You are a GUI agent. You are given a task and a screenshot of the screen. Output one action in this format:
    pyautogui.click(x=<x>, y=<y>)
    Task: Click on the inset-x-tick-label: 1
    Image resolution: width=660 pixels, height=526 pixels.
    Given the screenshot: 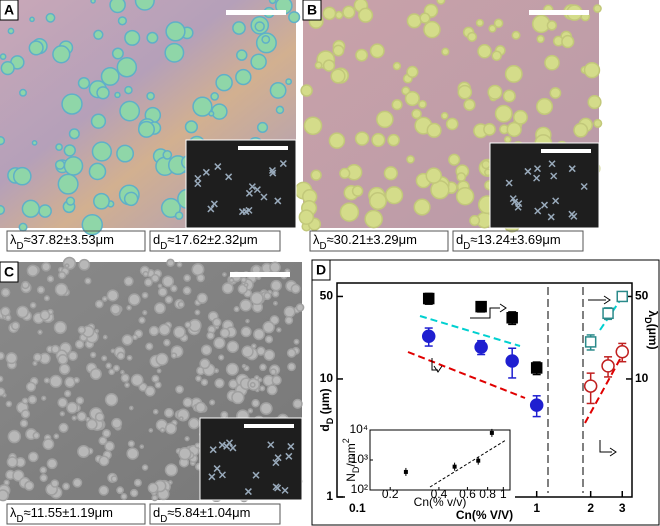 What is the action you would take?
    pyautogui.click(x=503, y=494)
    